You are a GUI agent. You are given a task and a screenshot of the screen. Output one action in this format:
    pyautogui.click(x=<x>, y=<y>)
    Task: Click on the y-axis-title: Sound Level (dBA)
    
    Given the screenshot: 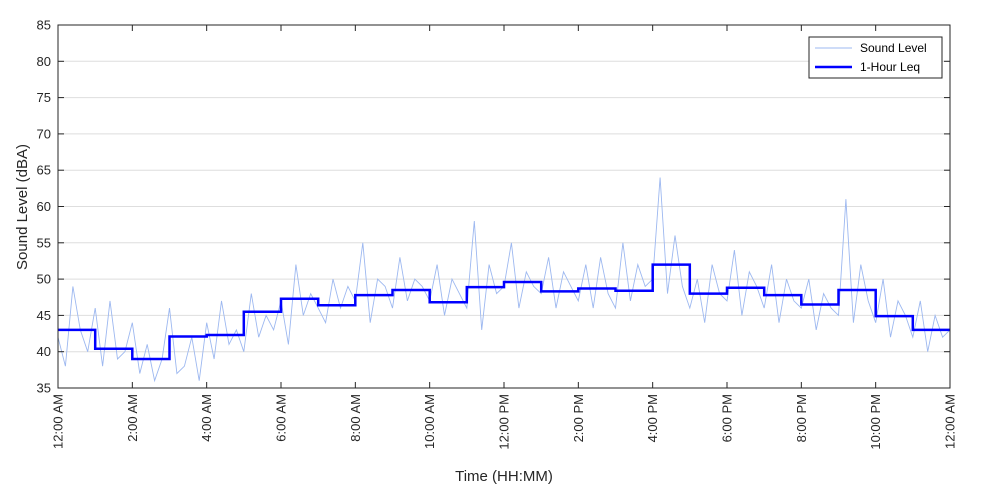 What is the action you would take?
    pyautogui.click(x=22, y=207)
    